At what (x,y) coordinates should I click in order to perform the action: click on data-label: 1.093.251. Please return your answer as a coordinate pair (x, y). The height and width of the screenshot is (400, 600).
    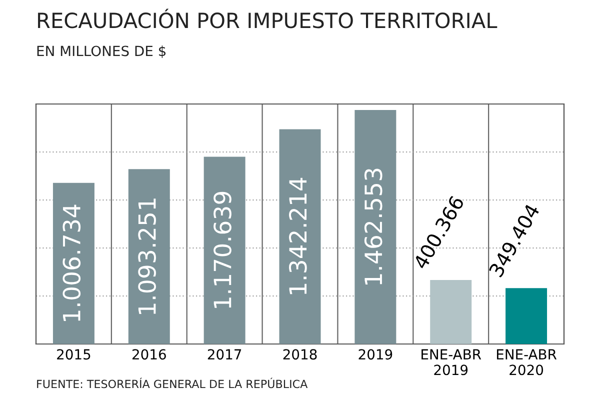
    Looking at the image, I should click on (147, 256).